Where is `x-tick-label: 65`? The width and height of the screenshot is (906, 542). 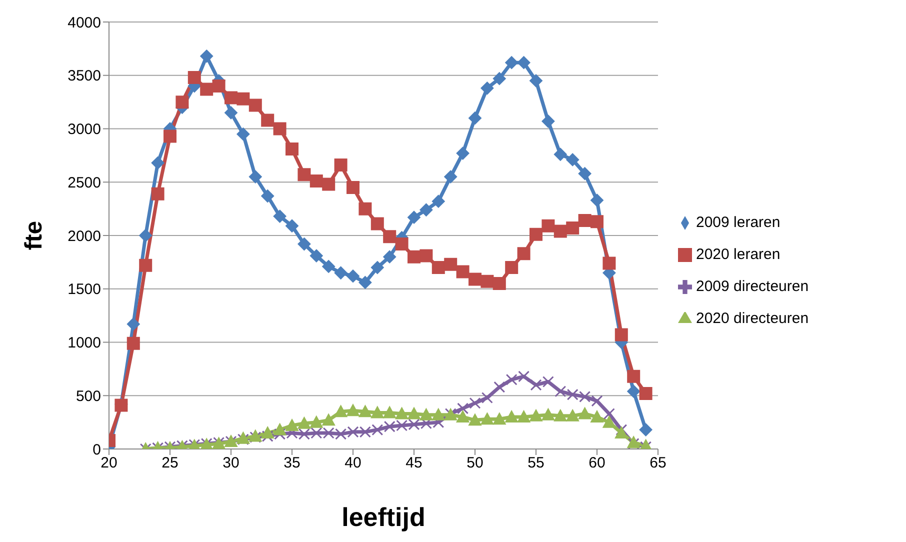 x-tick-label: 65 is located at coordinates (658, 463).